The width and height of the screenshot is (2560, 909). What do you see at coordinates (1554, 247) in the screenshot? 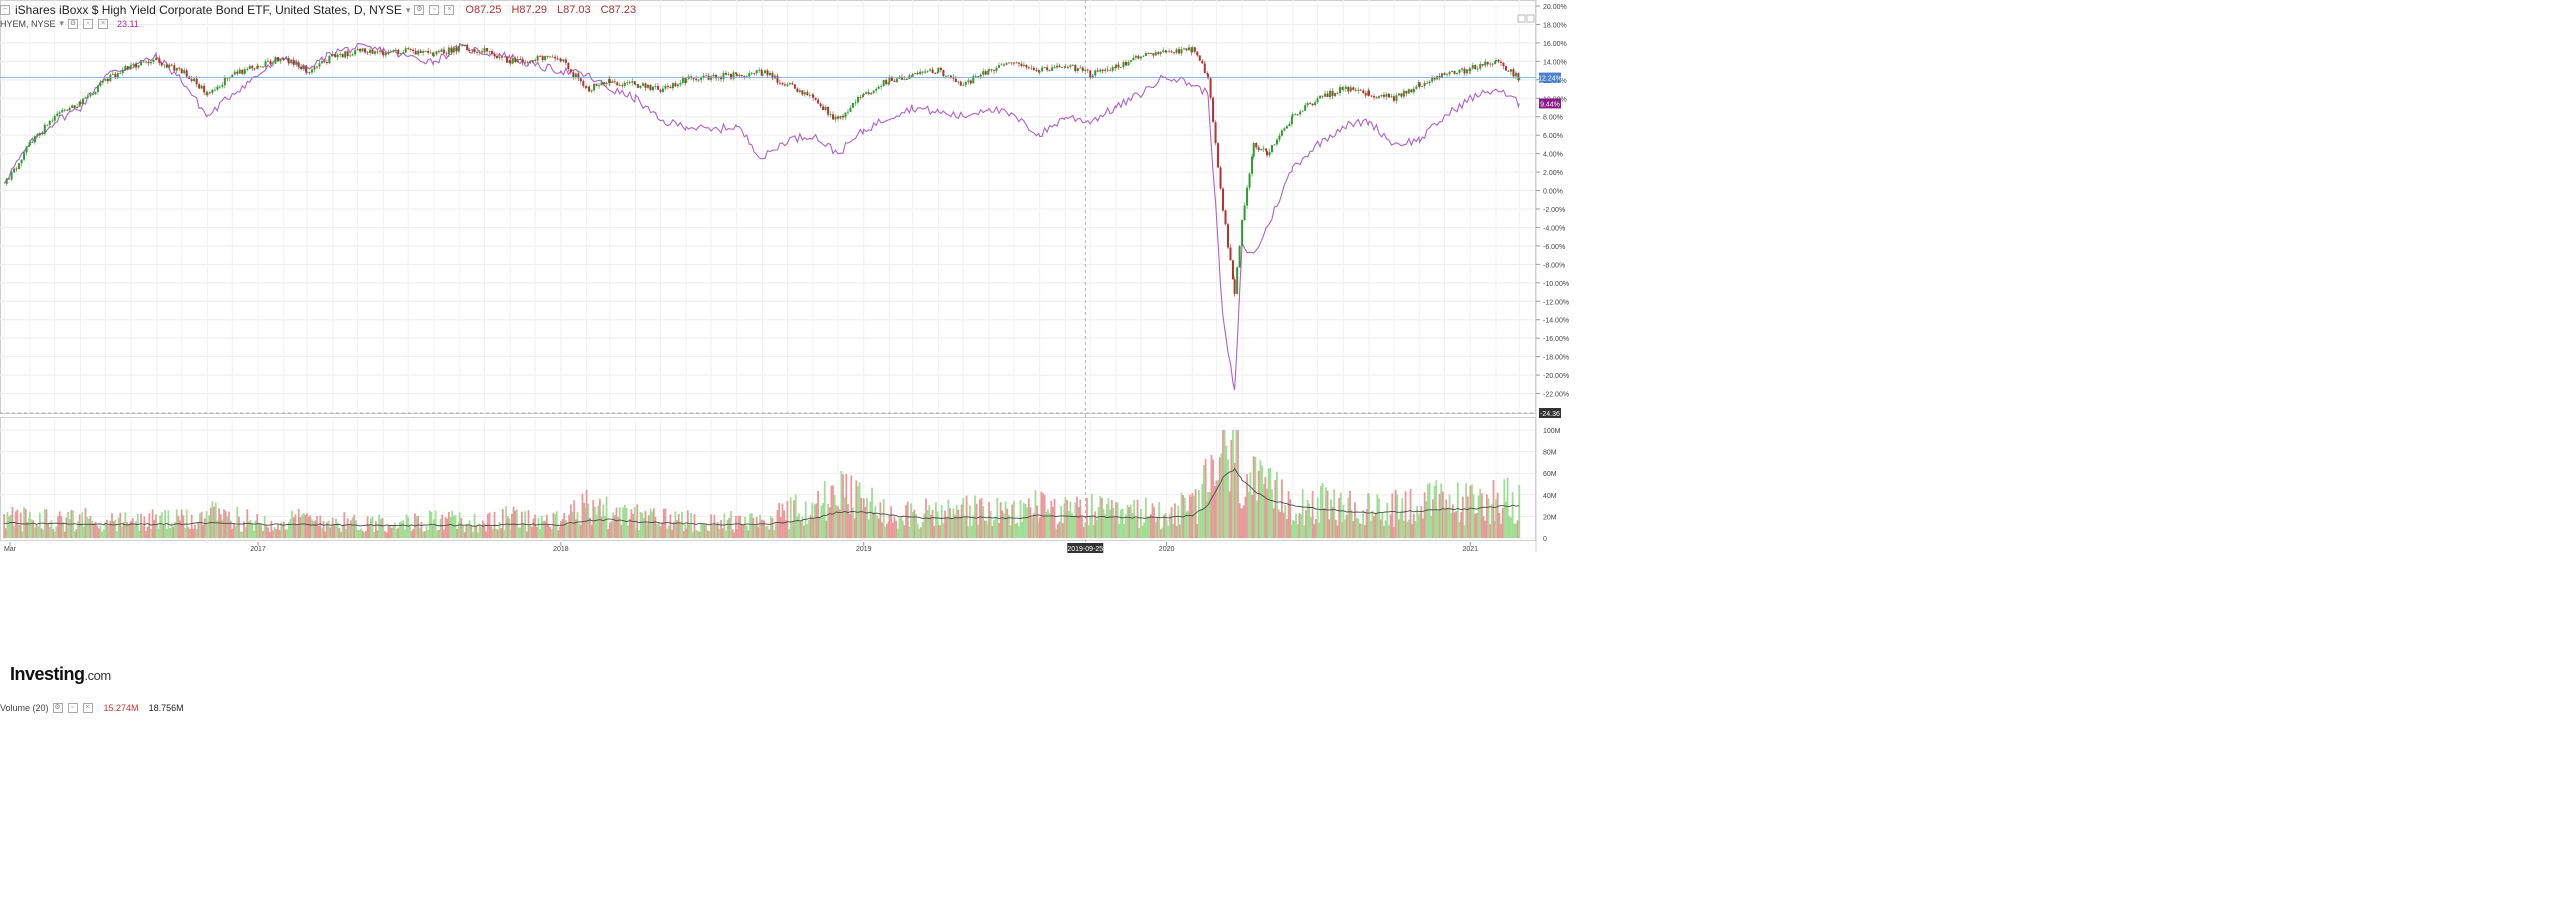
I see `price-tick-label: -6.00%` at bounding box center [1554, 247].